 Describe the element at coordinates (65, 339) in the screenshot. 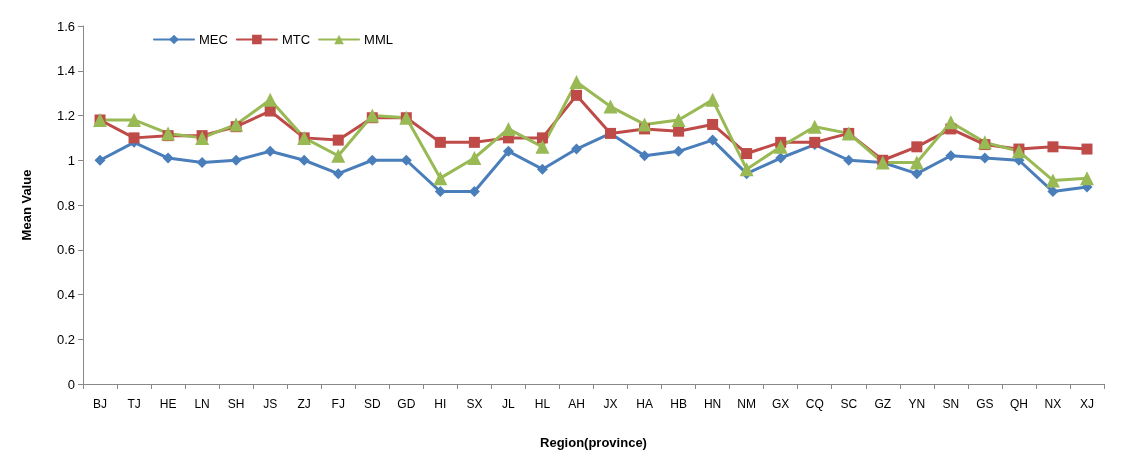

I see `y-tick-label: 0.2` at that location.